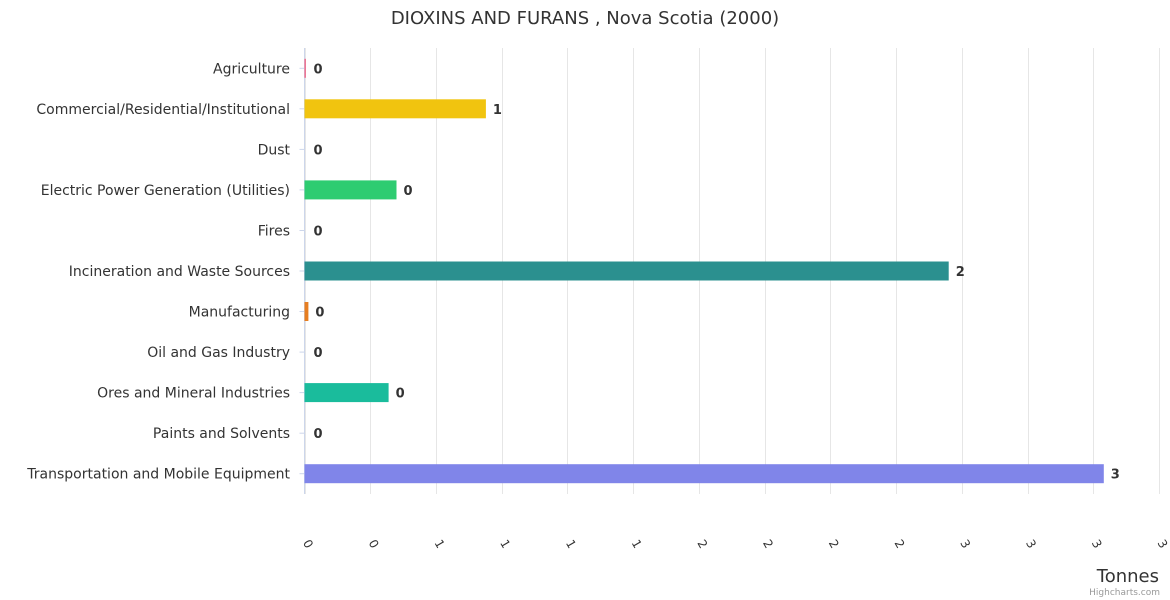 This screenshot has width=1170, height=600. What do you see at coordinates (179, 272) in the screenshot?
I see `category-label: Incineration and Waste Sources` at bounding box center [179, 272].